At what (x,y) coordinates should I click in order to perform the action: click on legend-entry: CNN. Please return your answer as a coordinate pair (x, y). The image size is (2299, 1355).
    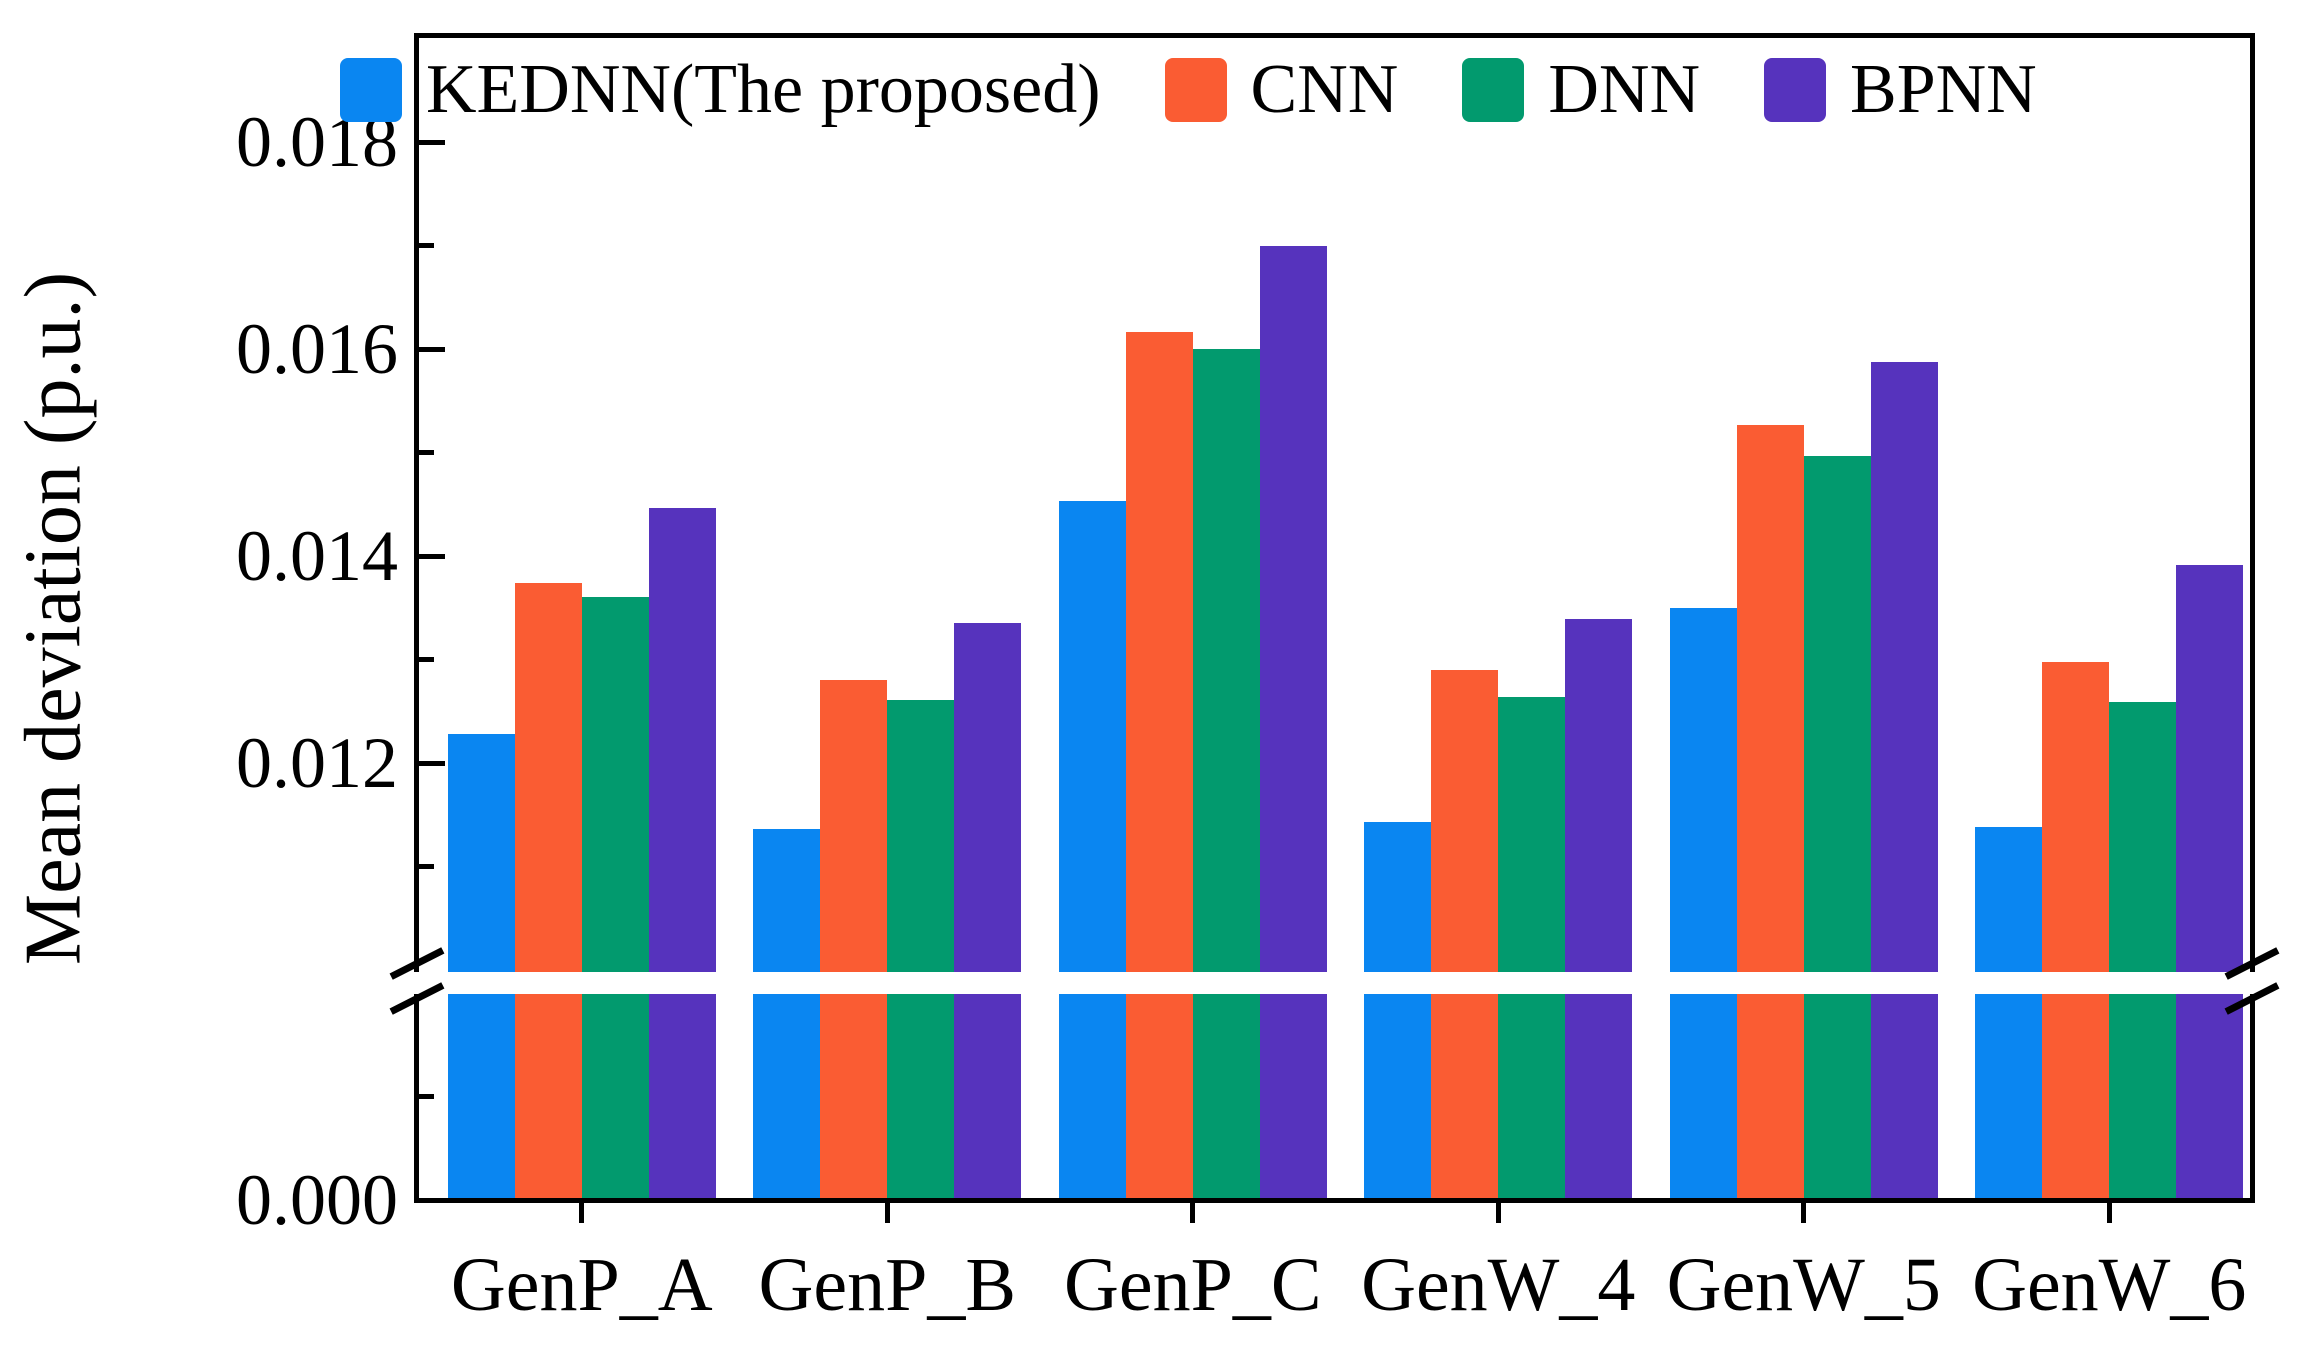
    Looking at the image, I should click on (1281, 90).